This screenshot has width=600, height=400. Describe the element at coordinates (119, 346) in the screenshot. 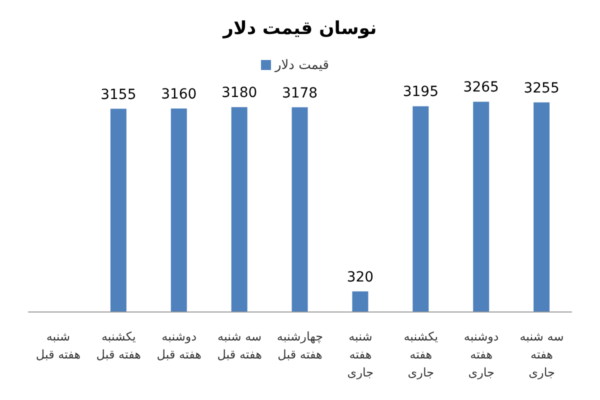

I see `x-tick-label: یکشنبه هفته قبل` at that location.